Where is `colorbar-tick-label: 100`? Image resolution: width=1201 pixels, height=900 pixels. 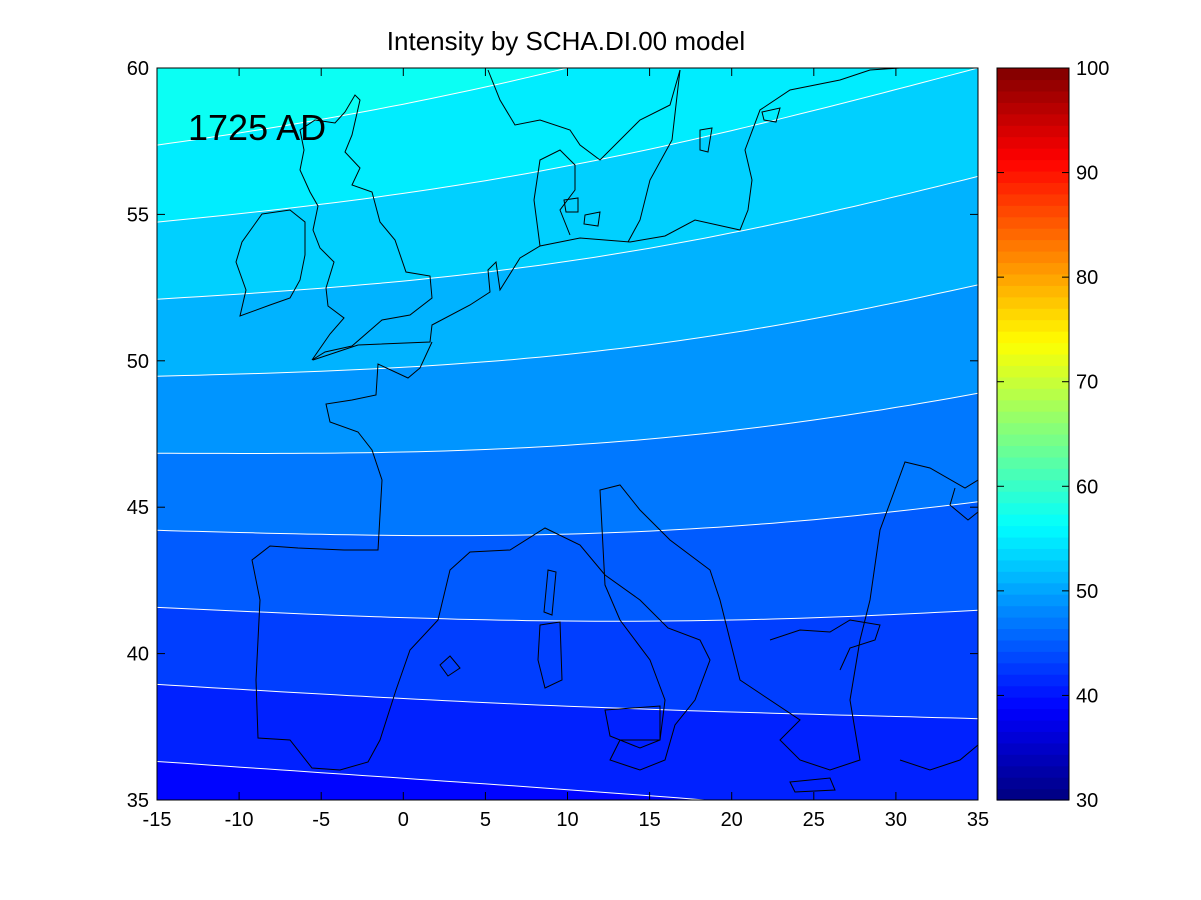 colorbar-tick-label: 100 is located at coordinates (1092, 69).